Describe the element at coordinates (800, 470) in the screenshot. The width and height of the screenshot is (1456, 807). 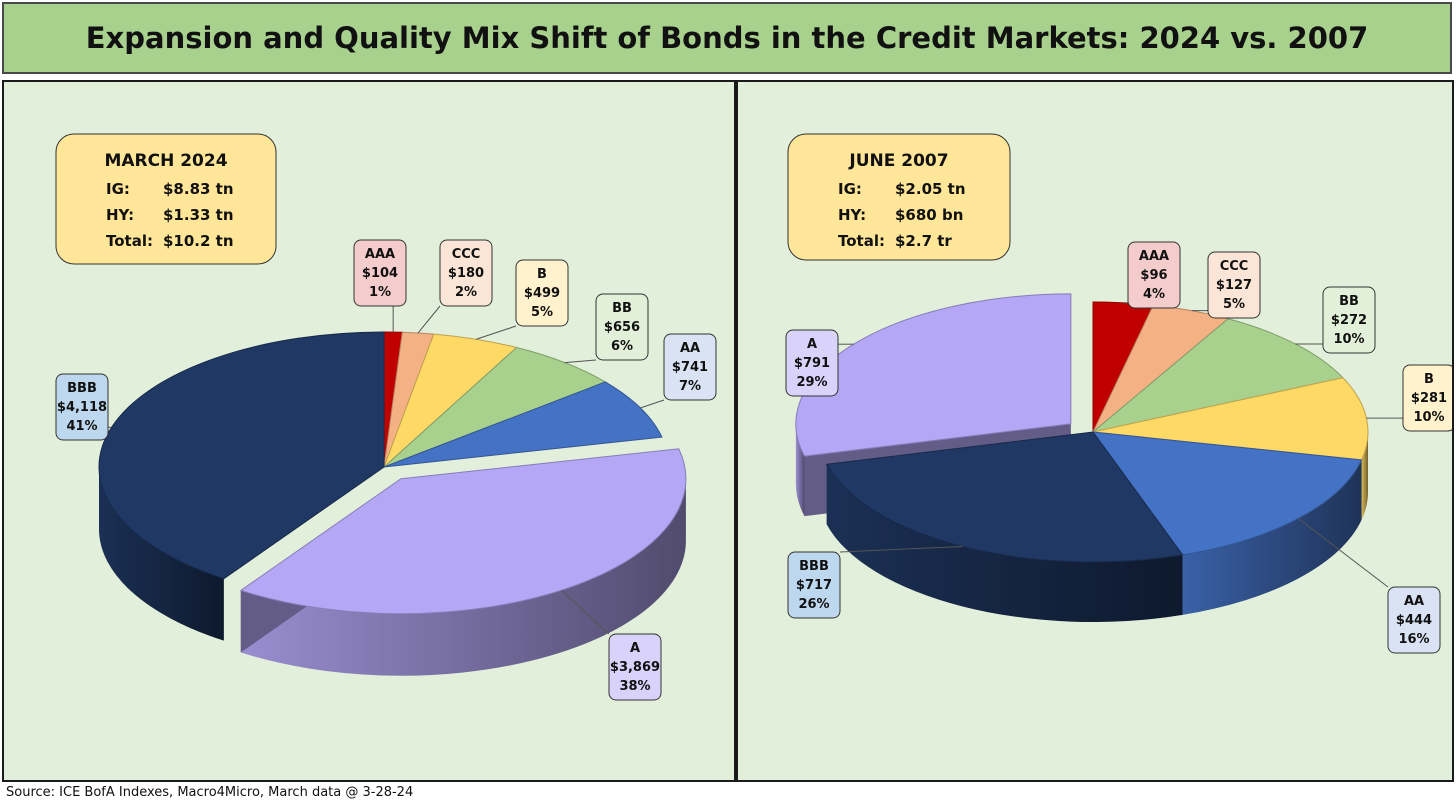
I see `pie-side-a-2007` at that location.